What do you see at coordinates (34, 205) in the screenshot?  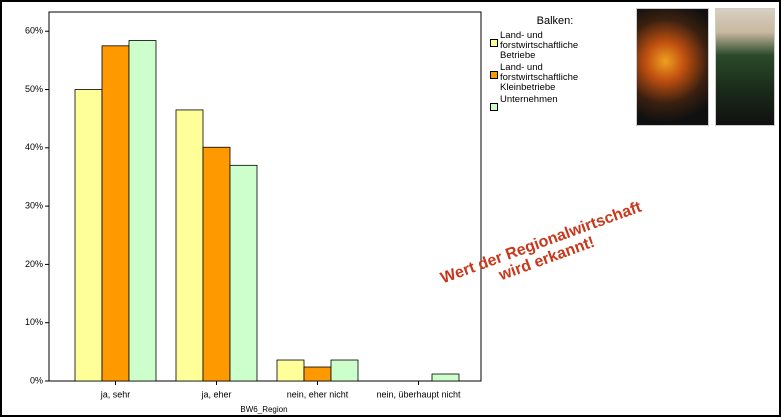 I see `y-tick-label: 30%` at bounding box center [34, 205].